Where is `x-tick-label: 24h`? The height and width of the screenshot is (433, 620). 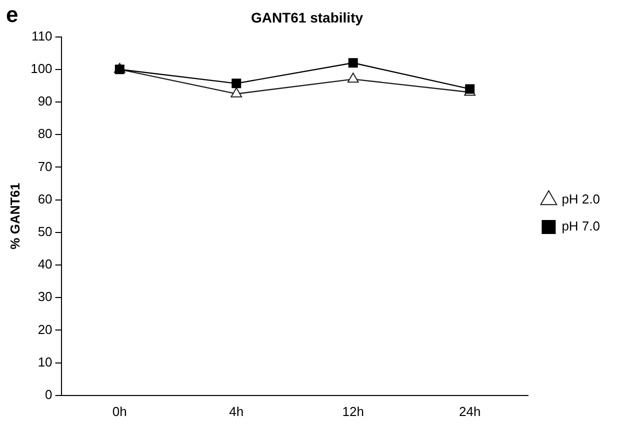
x-tick-label: 24h is located at coordinates (469, 411).